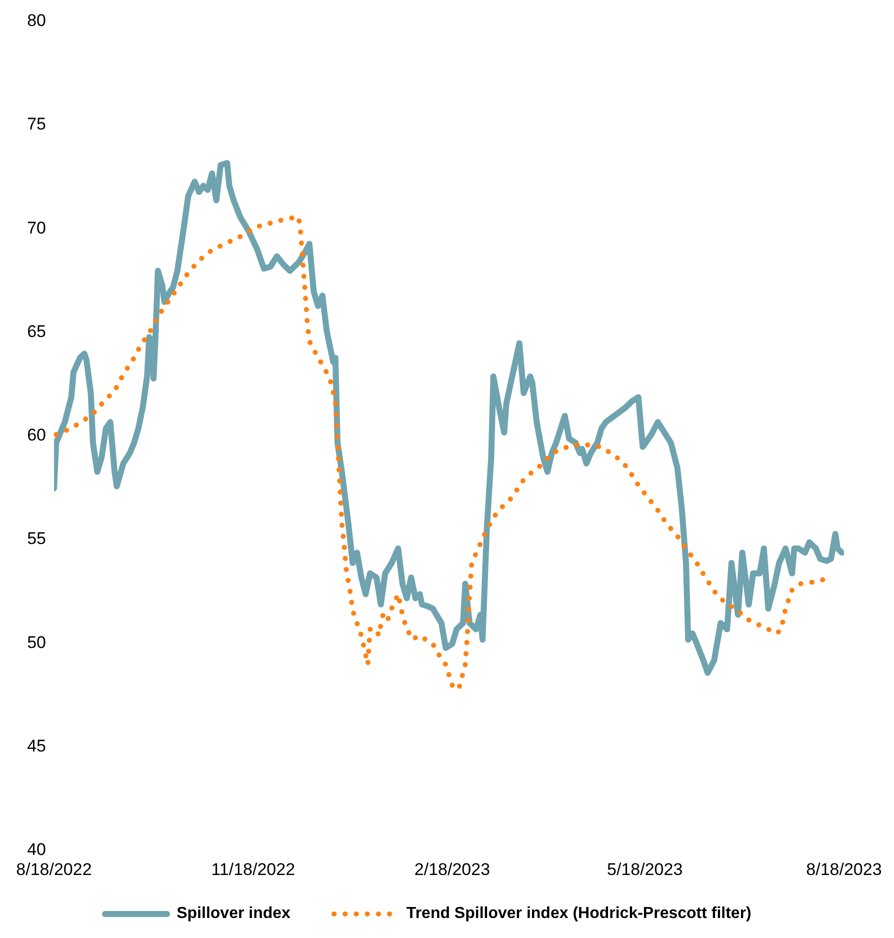  Describe the element at coordinates (36, 642) in the screenshot. I see `y-tick-label: 50` at that location.